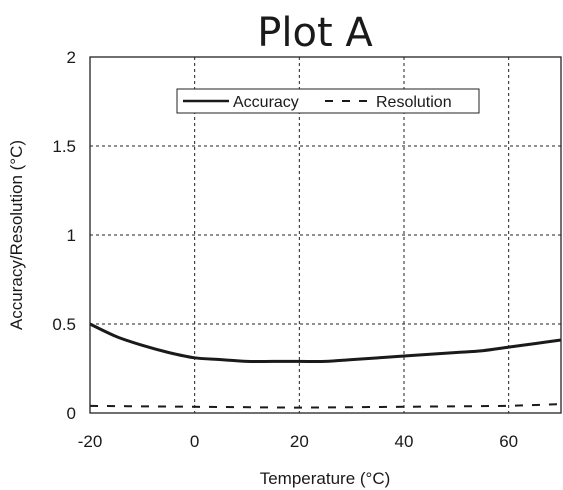 The width and height of the screenshot is (563, 490). Describe the element at coordinates (64, 324) in the screenshot. I see `y-tick-label: 0.5` at that location.